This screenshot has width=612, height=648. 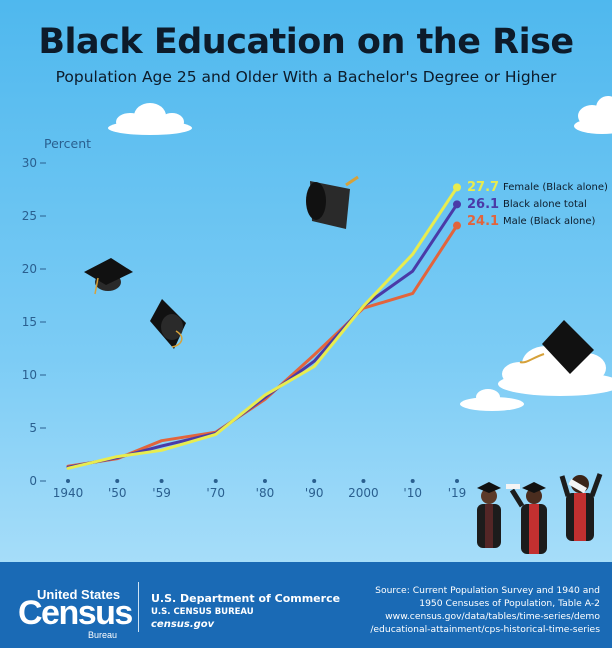 What do you see at coordinates (29, 375) in the screenshot?
I see `y-tick-label: 10` at bounding box center [29, 375].